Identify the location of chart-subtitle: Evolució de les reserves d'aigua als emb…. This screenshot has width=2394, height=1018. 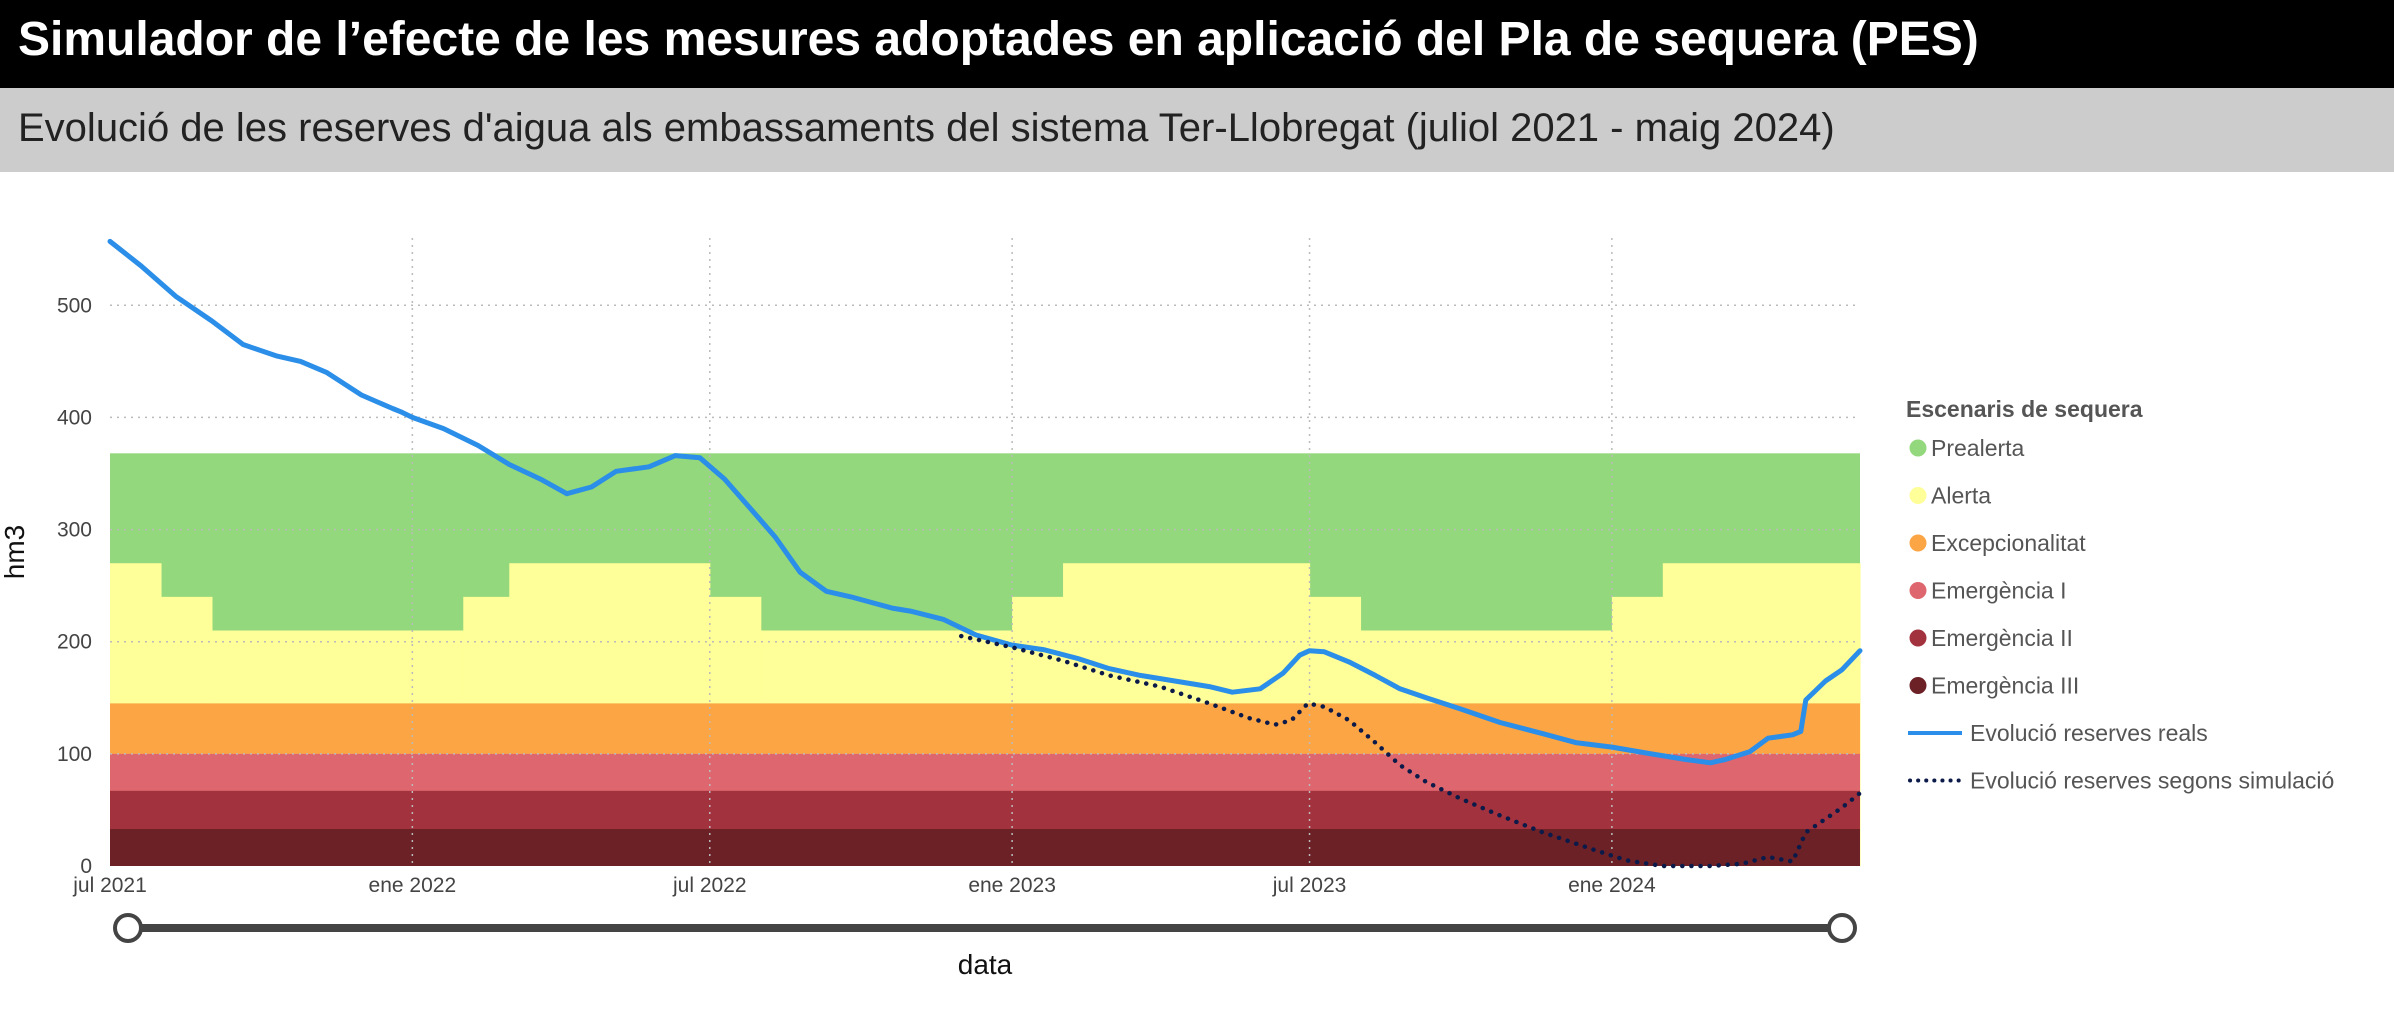
(926, 128).